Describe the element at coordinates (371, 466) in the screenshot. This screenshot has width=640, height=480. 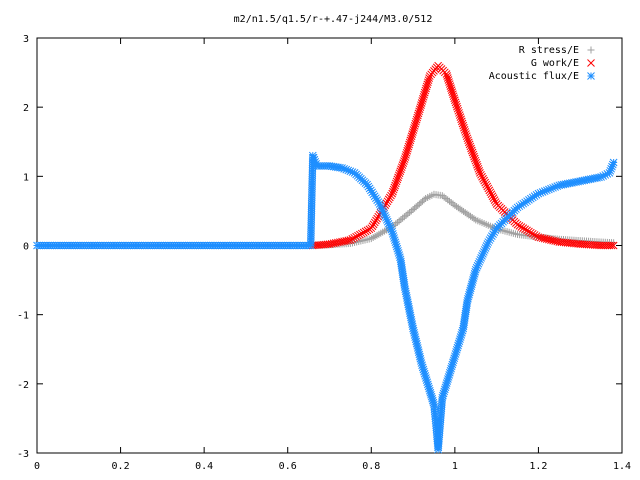
I see `x-tick-label: 0.8` at that location.